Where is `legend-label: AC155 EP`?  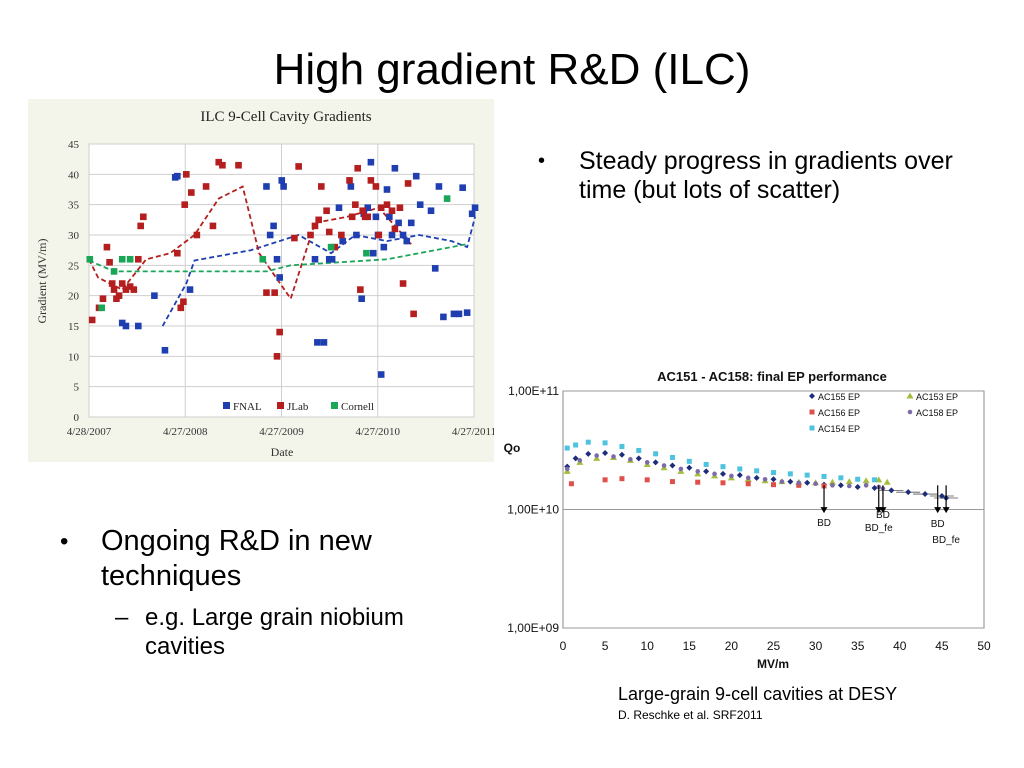 legend-label: AC155 EP is located at coordinates (839, 397).